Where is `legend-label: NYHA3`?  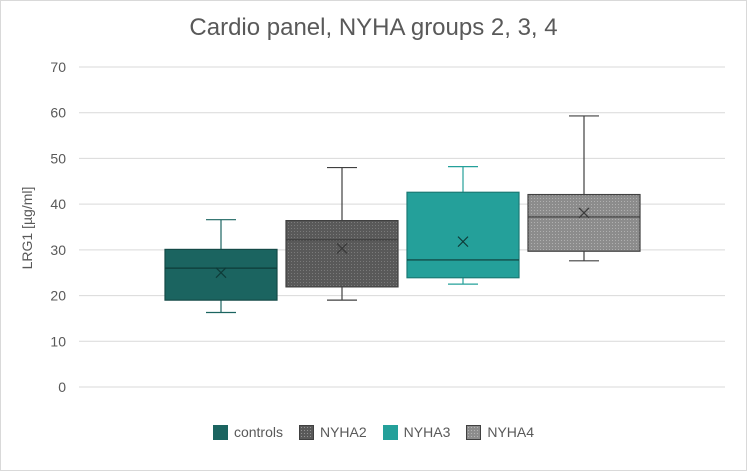 legend-label: NYHA3 is located at coordinates (427, 432).